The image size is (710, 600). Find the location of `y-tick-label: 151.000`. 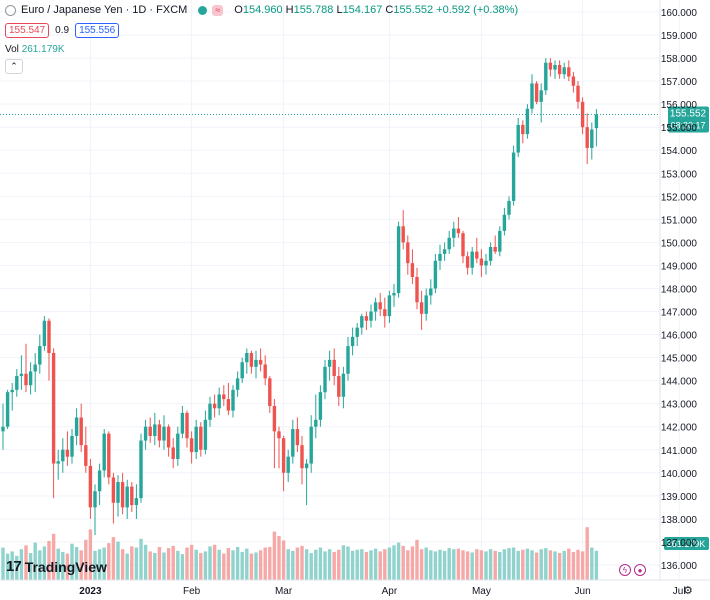

y-tick-label: 151.000 is located at coordinates (679, 220).